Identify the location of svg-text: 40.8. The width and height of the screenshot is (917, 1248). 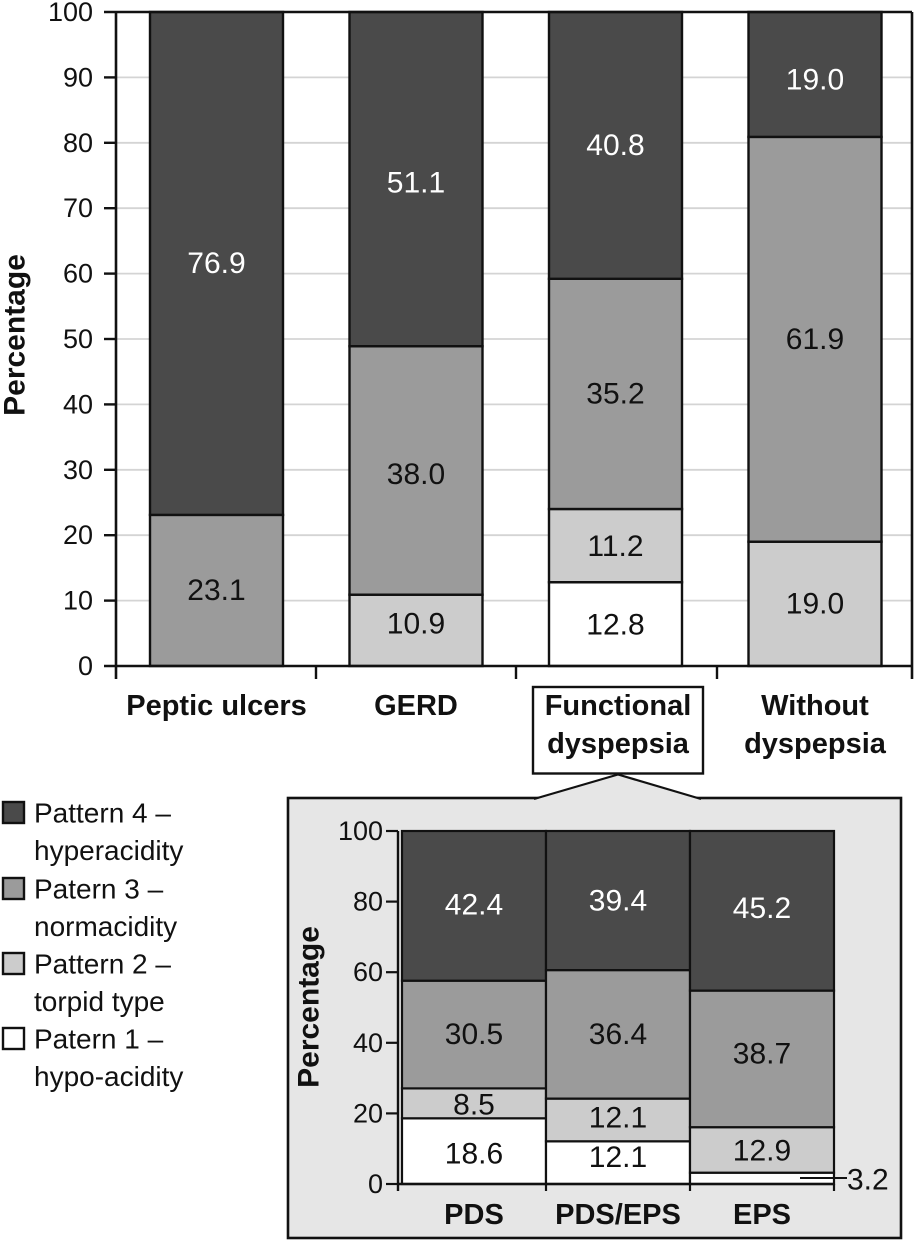
(615, 145).